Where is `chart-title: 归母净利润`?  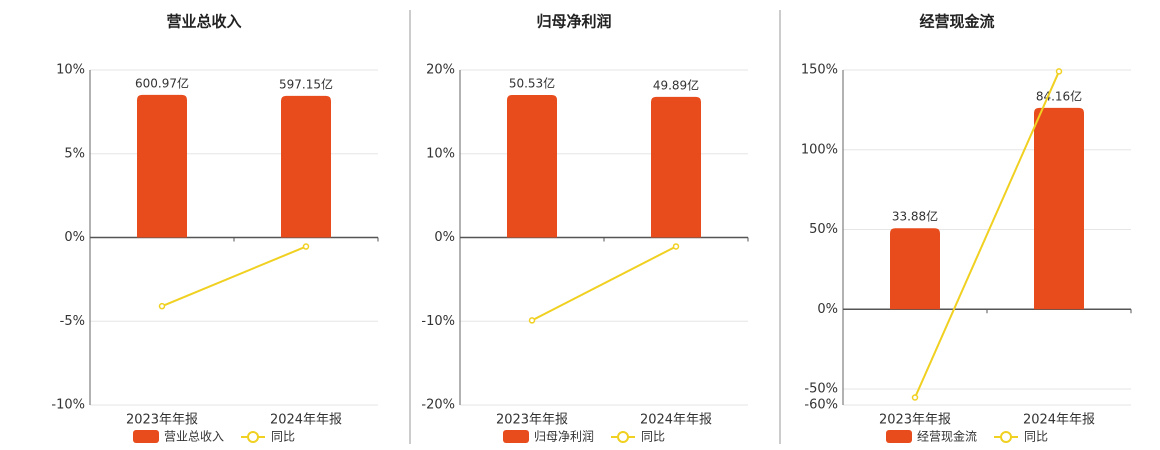 chart-title: 归母净利润 is located at coordinates (573, 22).